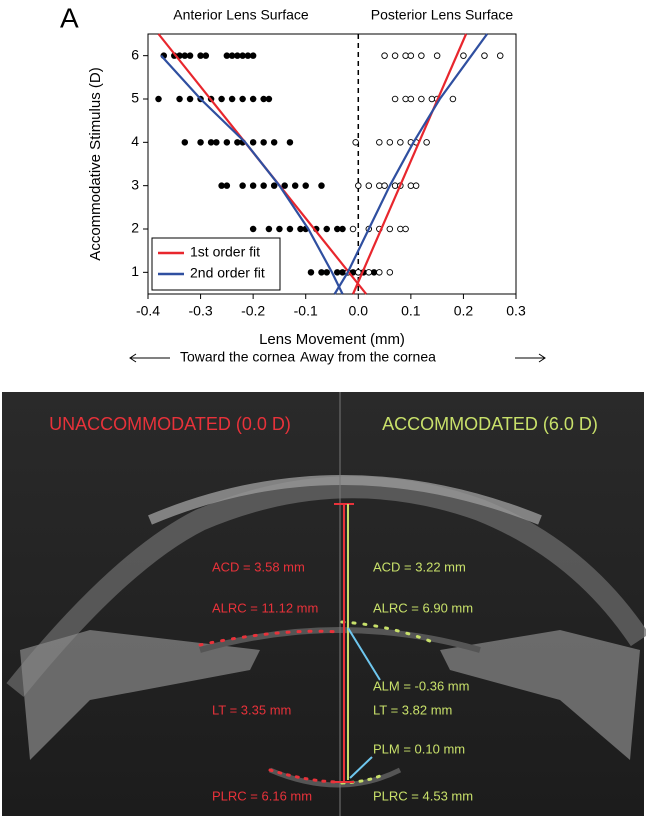 The width and height of the screenshot is (646, 818). Describe the element at coordinates (464, 311) in the screenshot. I see `x-tick-label: 0.2` at that location.